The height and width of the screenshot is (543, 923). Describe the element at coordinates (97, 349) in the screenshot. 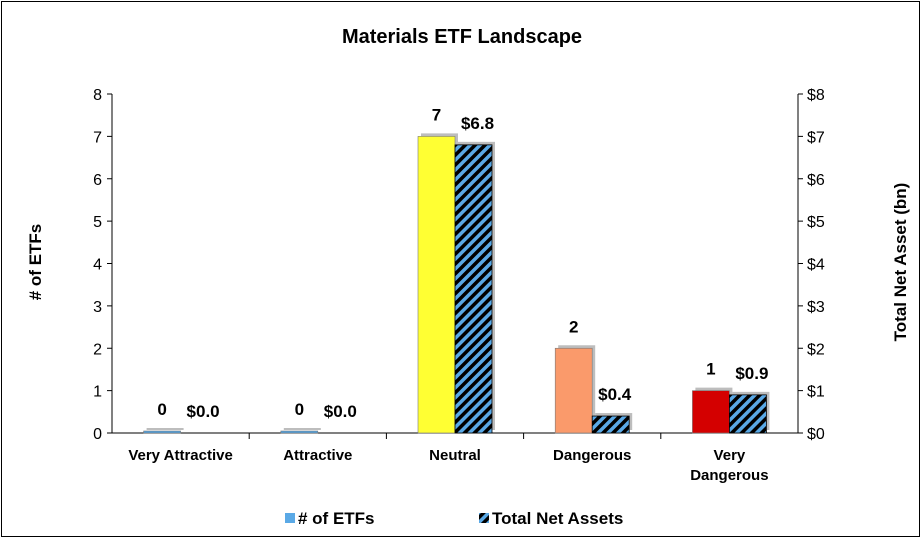

I see `y-tick-label: 2` at that location.